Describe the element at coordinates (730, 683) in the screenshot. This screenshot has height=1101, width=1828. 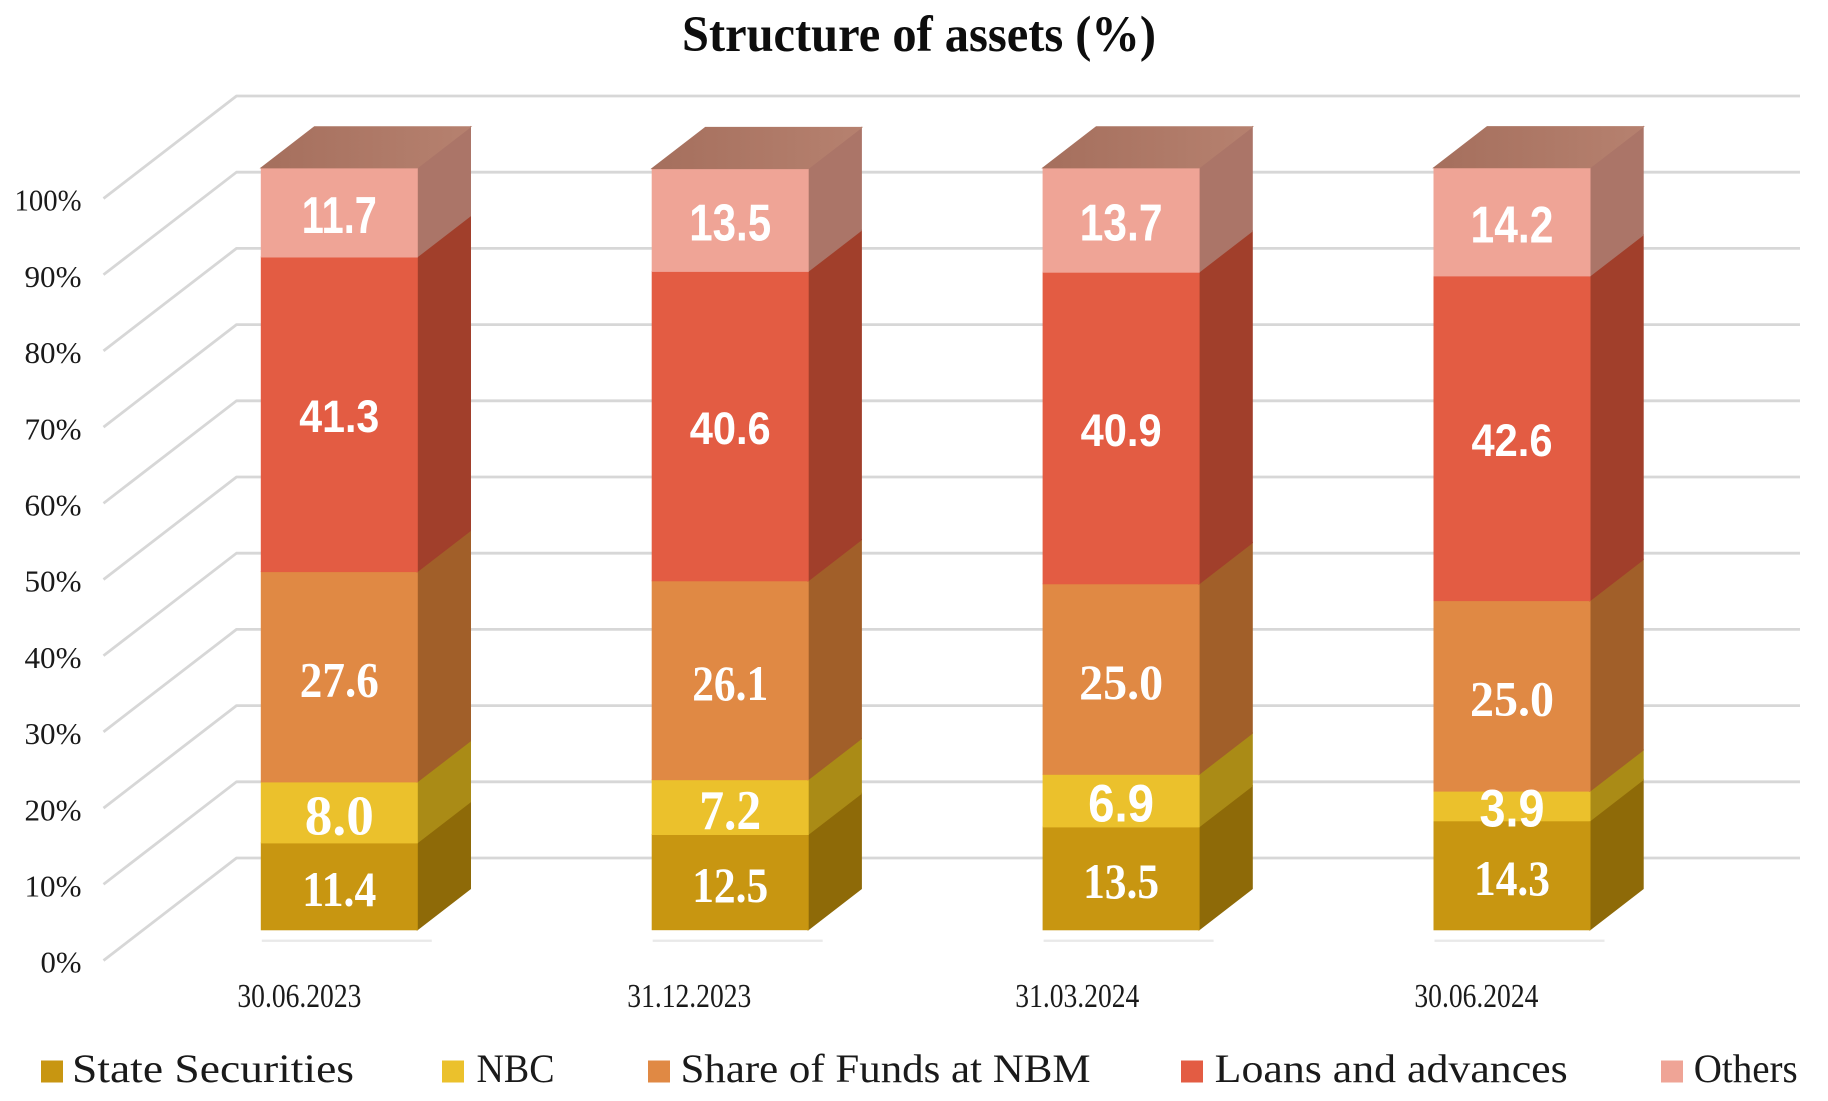
I see `svg-text: 26.1` at that location.